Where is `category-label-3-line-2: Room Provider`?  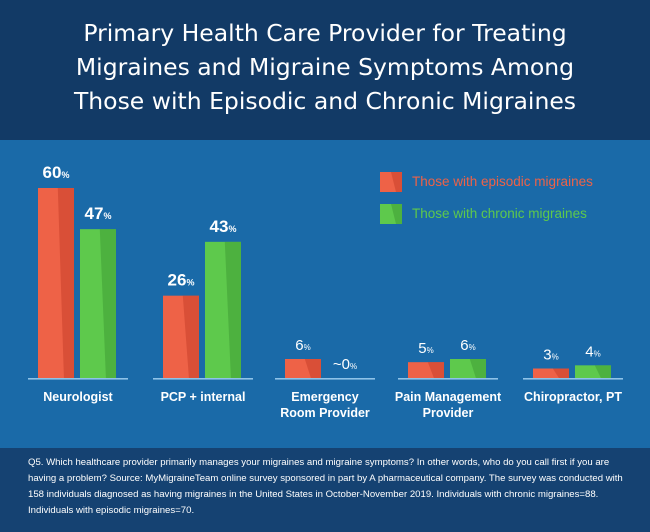 category-label-3-line-2: Room Provider is located at coordinates (325, 413).